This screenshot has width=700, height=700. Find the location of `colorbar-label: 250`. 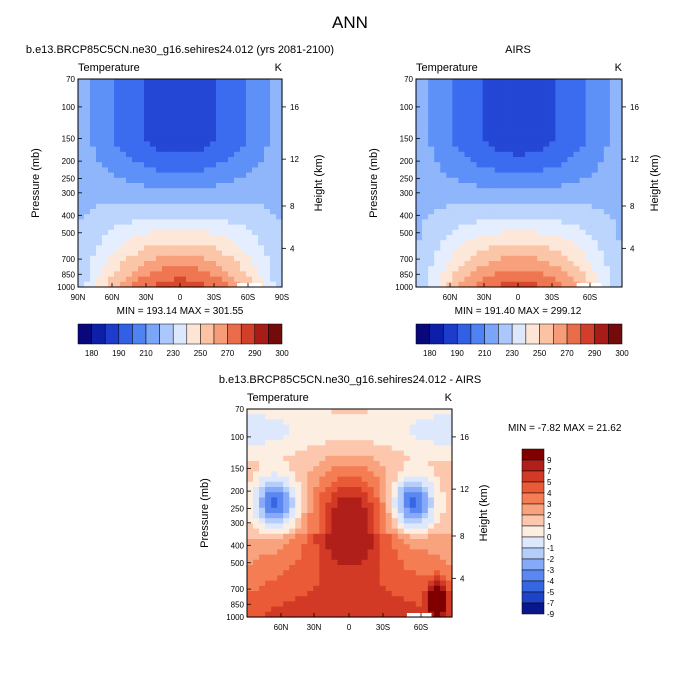

colorbar-label: 250 is located at coordinates (540, 353).